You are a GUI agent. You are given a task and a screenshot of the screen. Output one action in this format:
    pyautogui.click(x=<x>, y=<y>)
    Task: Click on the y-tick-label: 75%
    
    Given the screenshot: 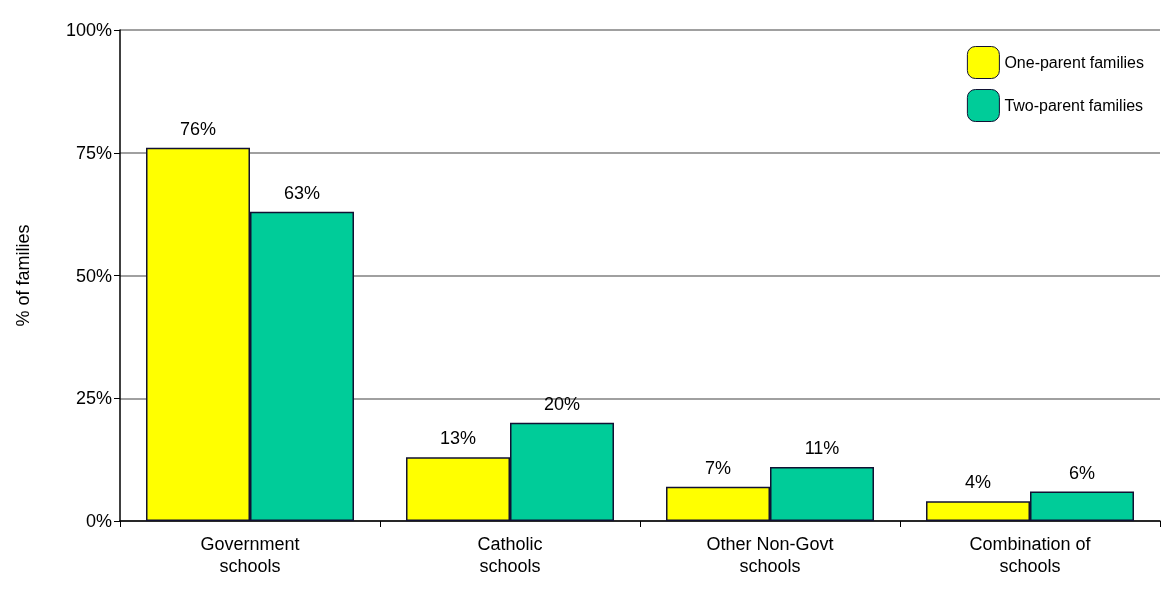 What is the action you would take?
    pyautogui.click(x=93, y=152)
    